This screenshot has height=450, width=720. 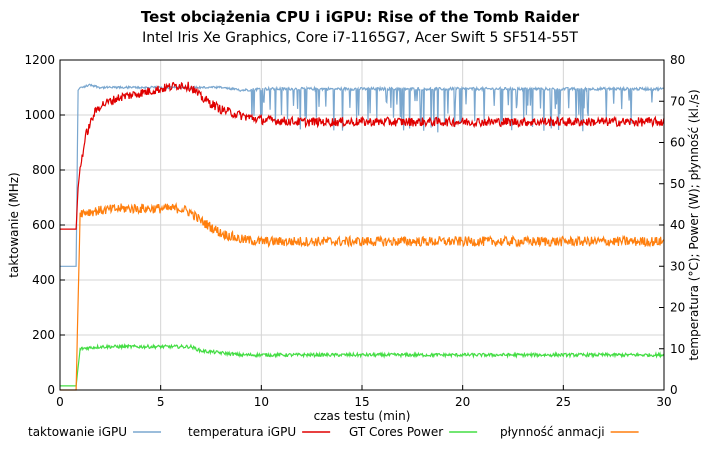 What do you see at coordinates (43, 280) in the screenshot?
I see `y-left-tick-label: 400` at bounding box center [43, 280].